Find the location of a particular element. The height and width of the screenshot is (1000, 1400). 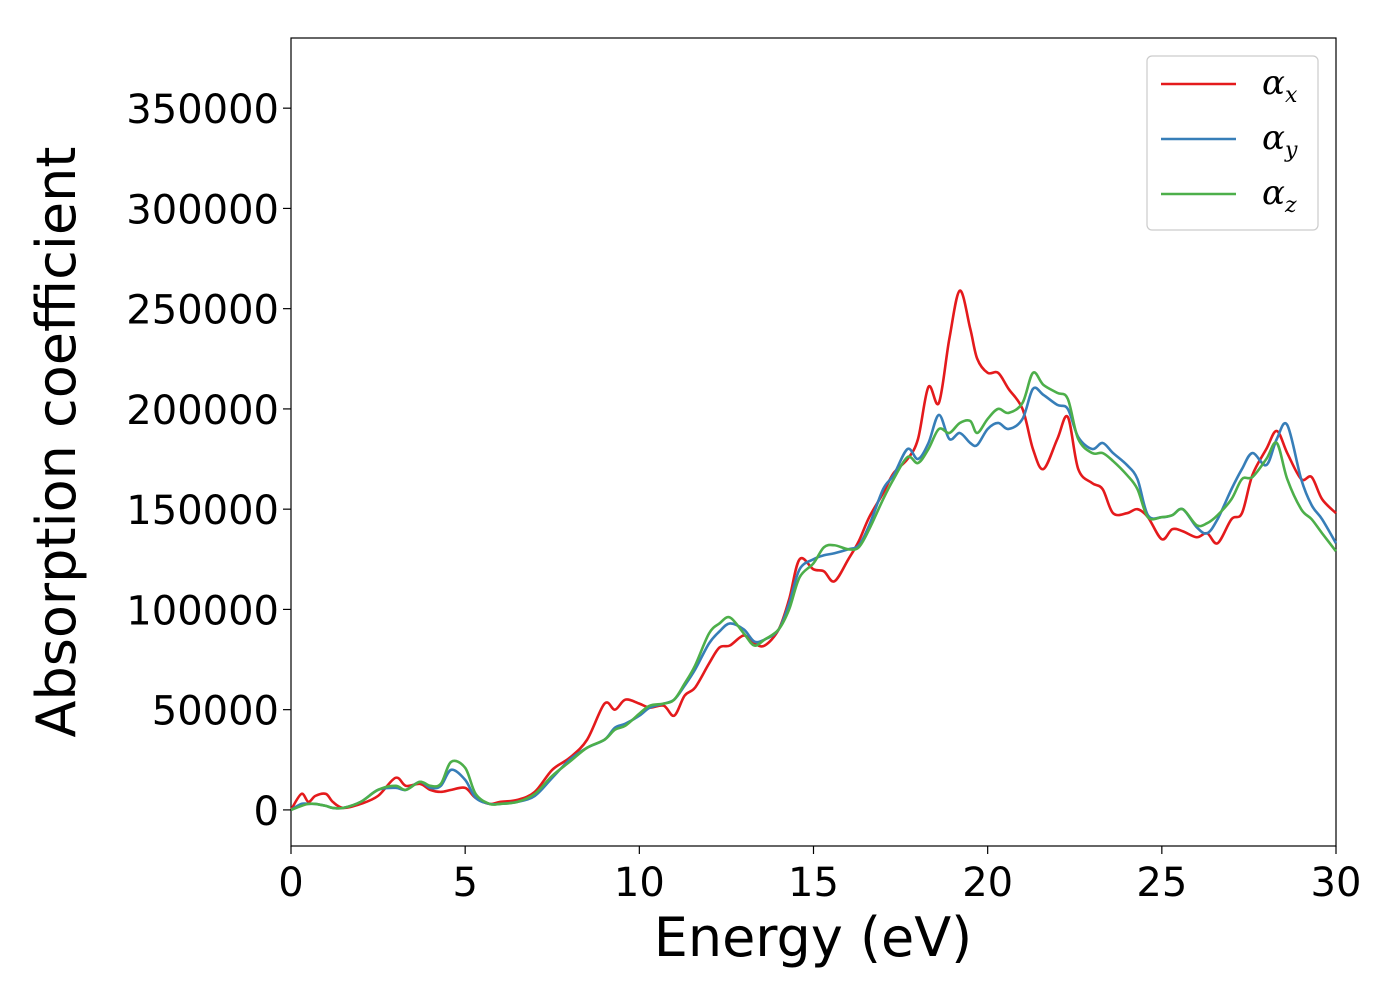

y-tick-label: 200000 is located at coordinates (202, 411).